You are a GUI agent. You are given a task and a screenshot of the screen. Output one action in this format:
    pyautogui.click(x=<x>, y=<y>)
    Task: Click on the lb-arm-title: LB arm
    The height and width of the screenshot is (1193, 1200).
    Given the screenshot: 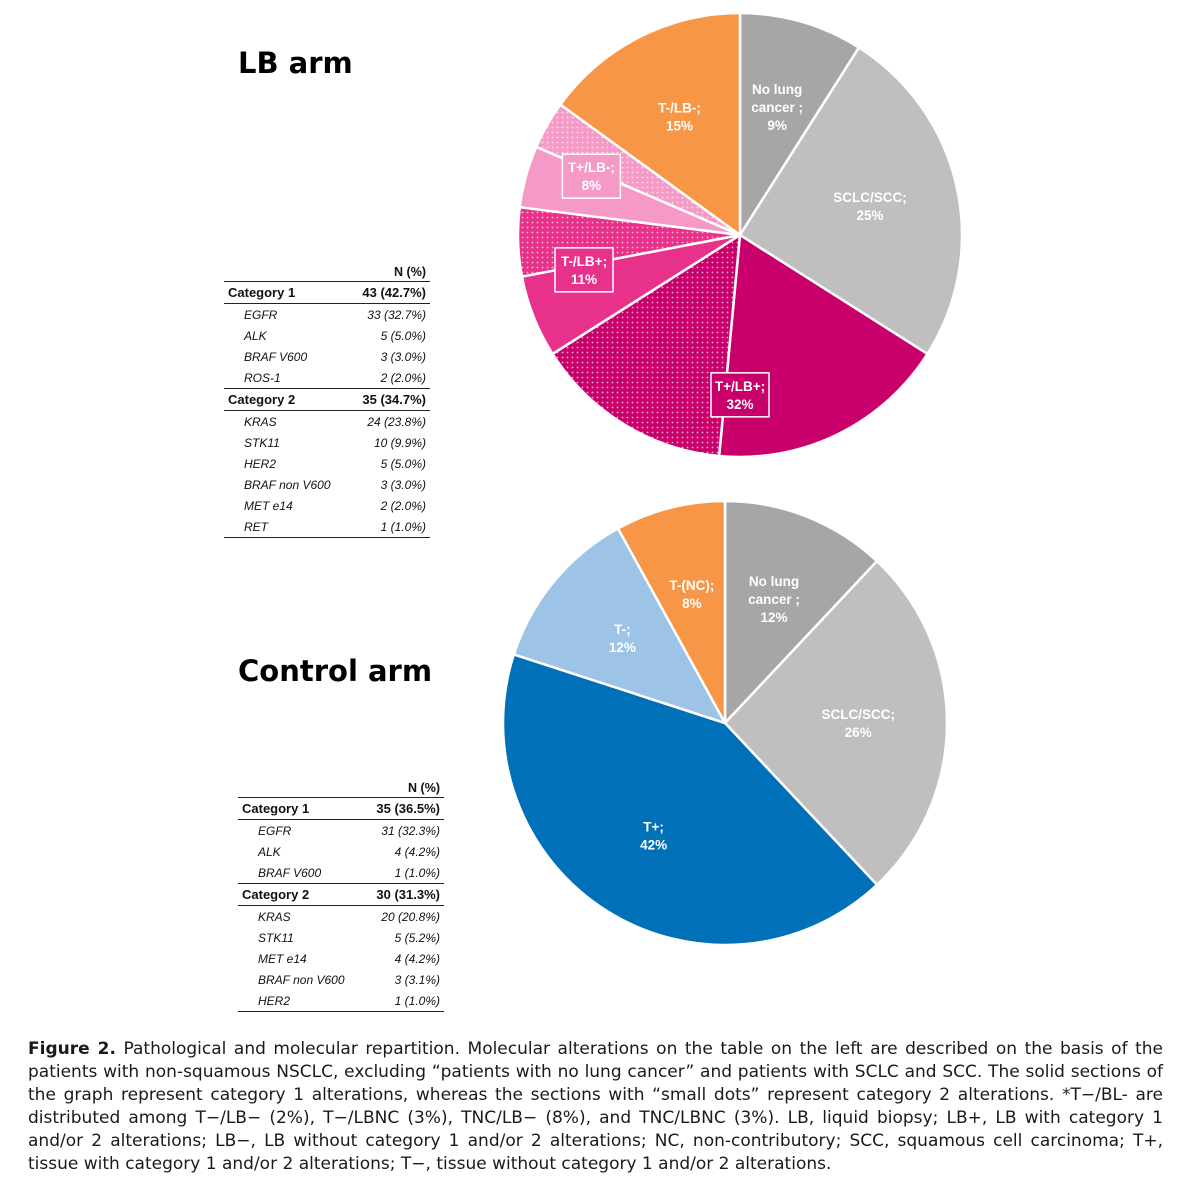 What is the action you would take?
    pyautogui.click(x=295, y=63)
    